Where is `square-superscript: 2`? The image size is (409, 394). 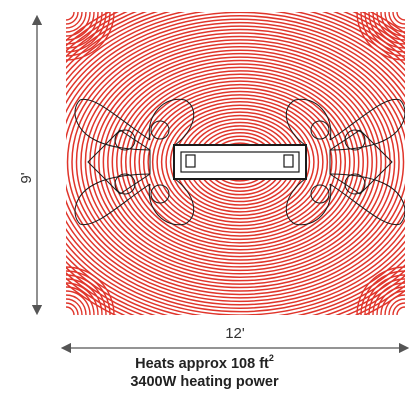 square-superscript: 2 is located at coordinates (271, 358).